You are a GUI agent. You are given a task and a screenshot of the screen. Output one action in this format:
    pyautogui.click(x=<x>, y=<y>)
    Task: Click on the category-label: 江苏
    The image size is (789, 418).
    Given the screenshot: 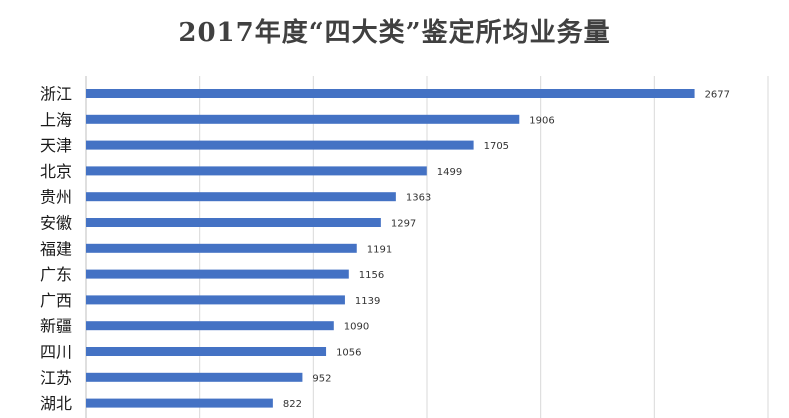 What is the action you would take?
    pyautogui.click(x=56, y=377)
    